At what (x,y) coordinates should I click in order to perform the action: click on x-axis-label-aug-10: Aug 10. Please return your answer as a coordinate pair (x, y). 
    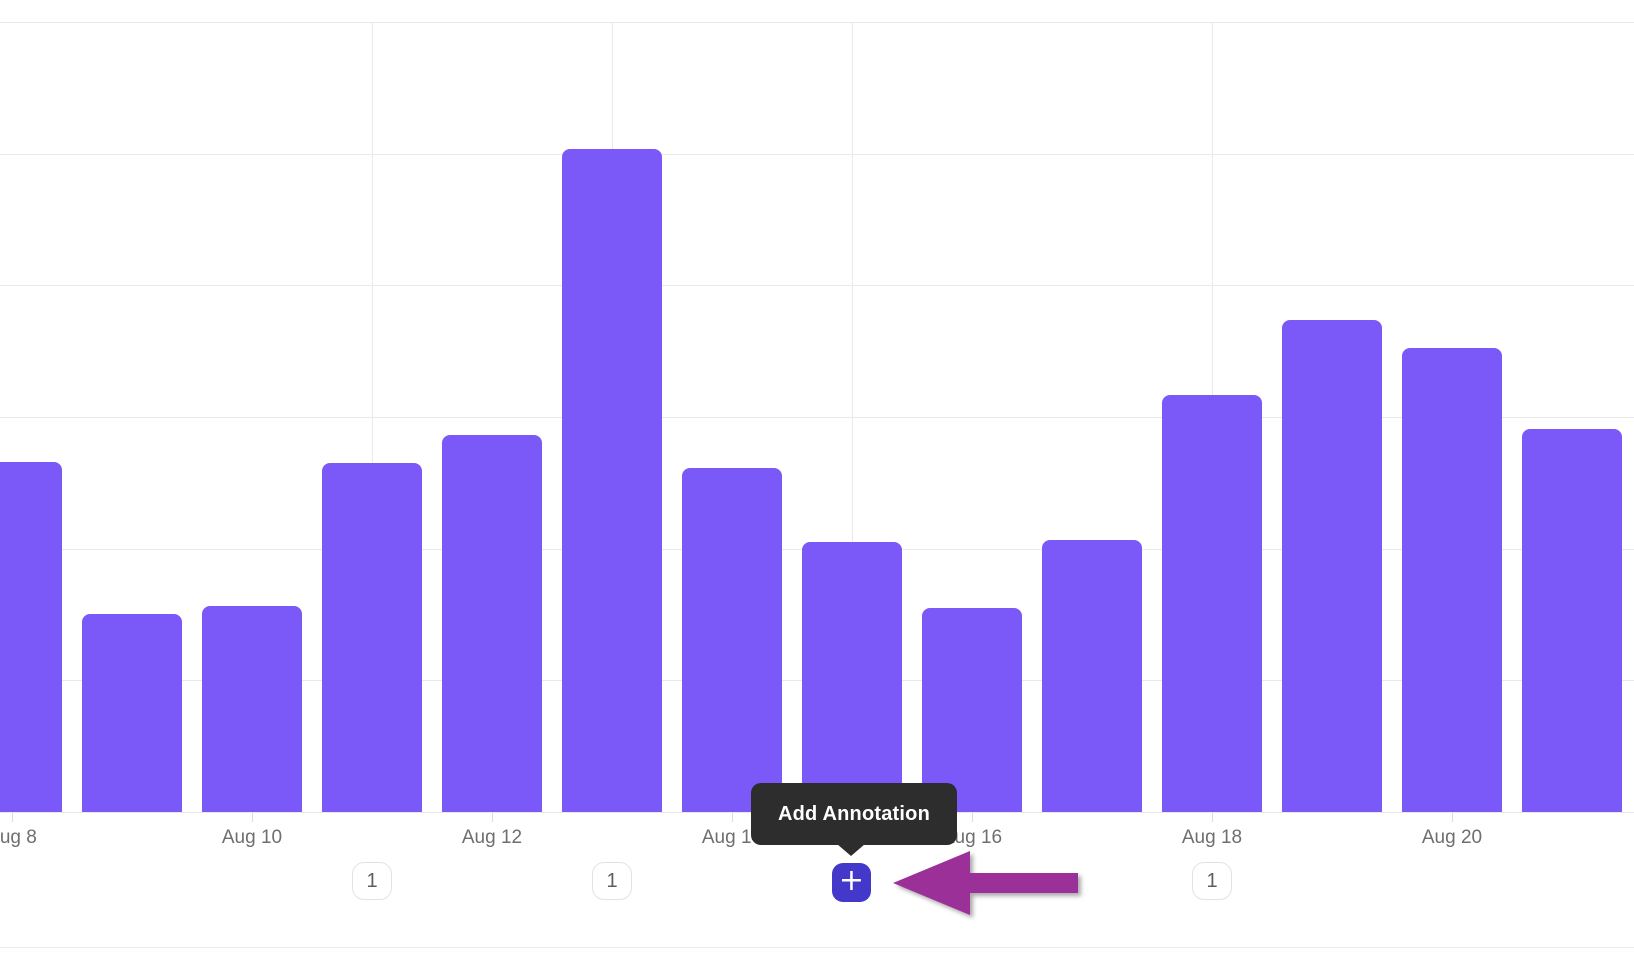
    Looking at the image, I should click on (252, 837).